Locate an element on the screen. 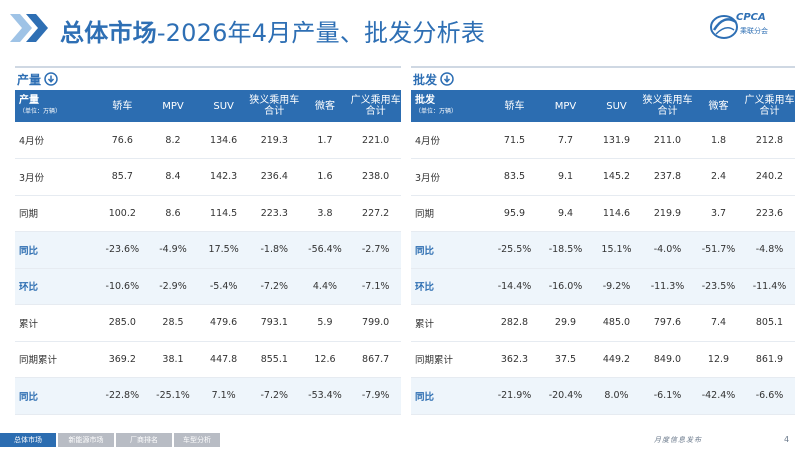  production-section-label: 产量 is located at coordinates (208, 79).